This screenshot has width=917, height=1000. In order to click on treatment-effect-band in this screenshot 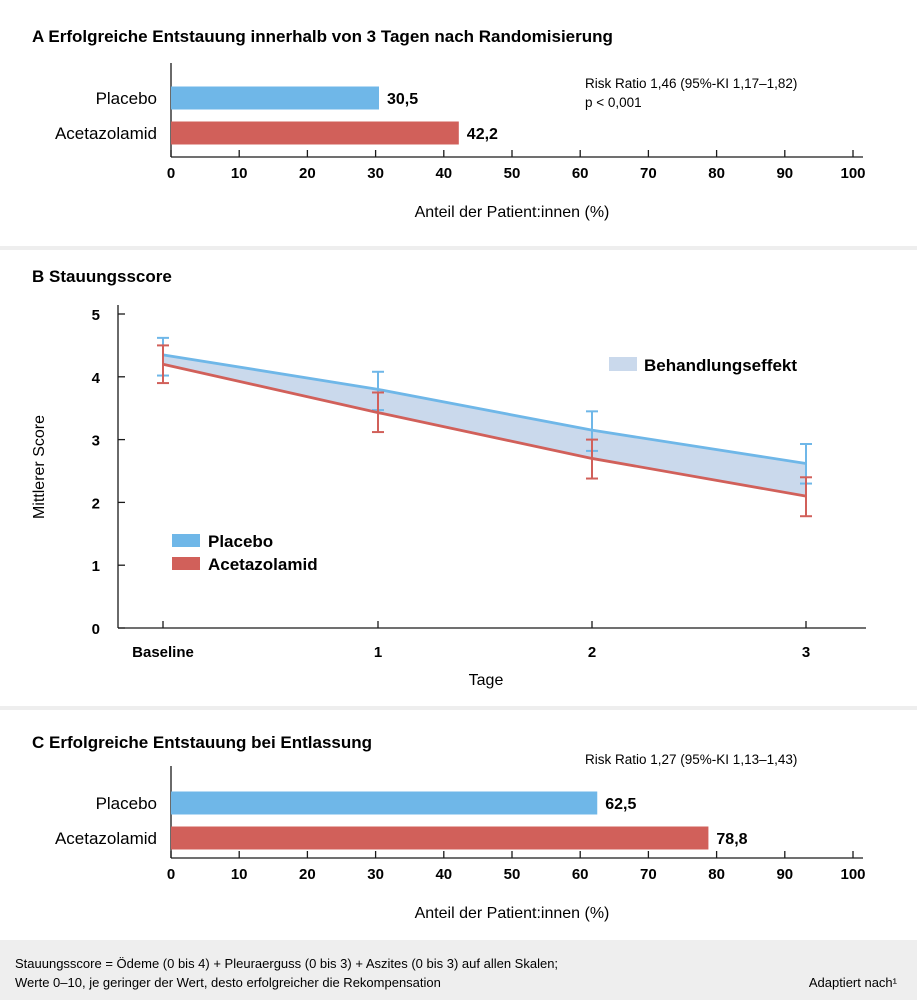, I will do `click(484, 425)`.